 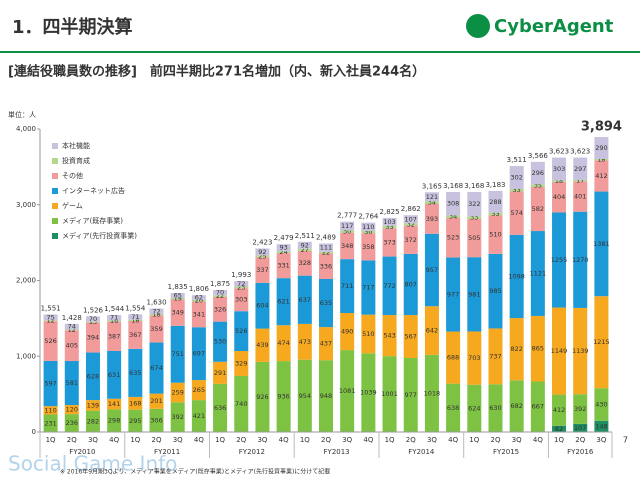 I want to click on data-label: 148, so click(x=601, y=426).